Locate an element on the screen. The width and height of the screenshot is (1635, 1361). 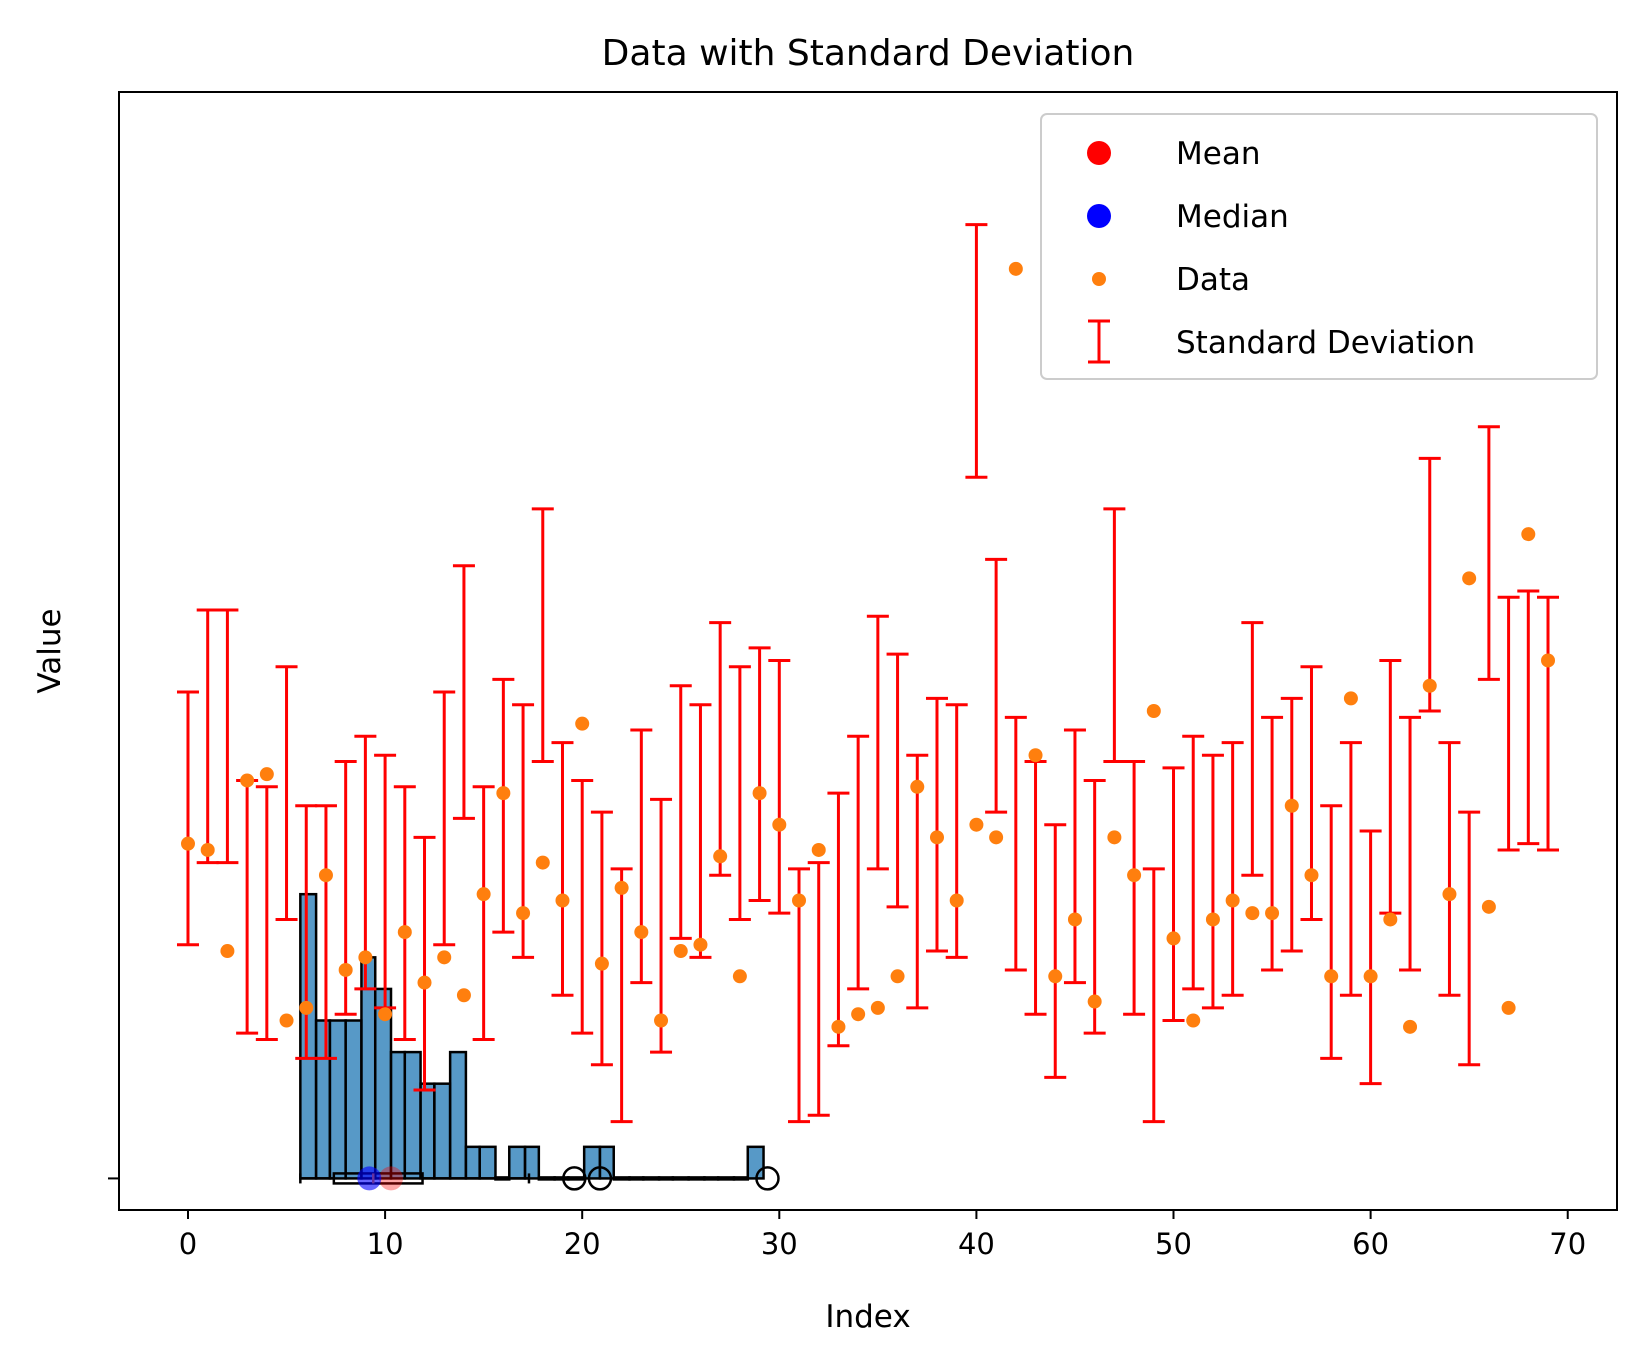
x-tick-label: 0 is located at coordinates (188, 1244).